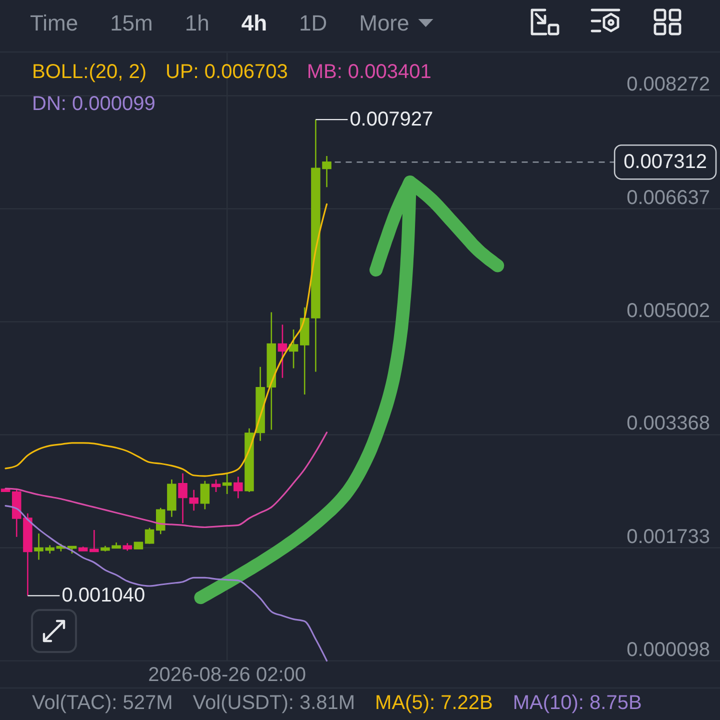  I want to click on legend-title: BOLL:(20, 2), so click(89, 72).